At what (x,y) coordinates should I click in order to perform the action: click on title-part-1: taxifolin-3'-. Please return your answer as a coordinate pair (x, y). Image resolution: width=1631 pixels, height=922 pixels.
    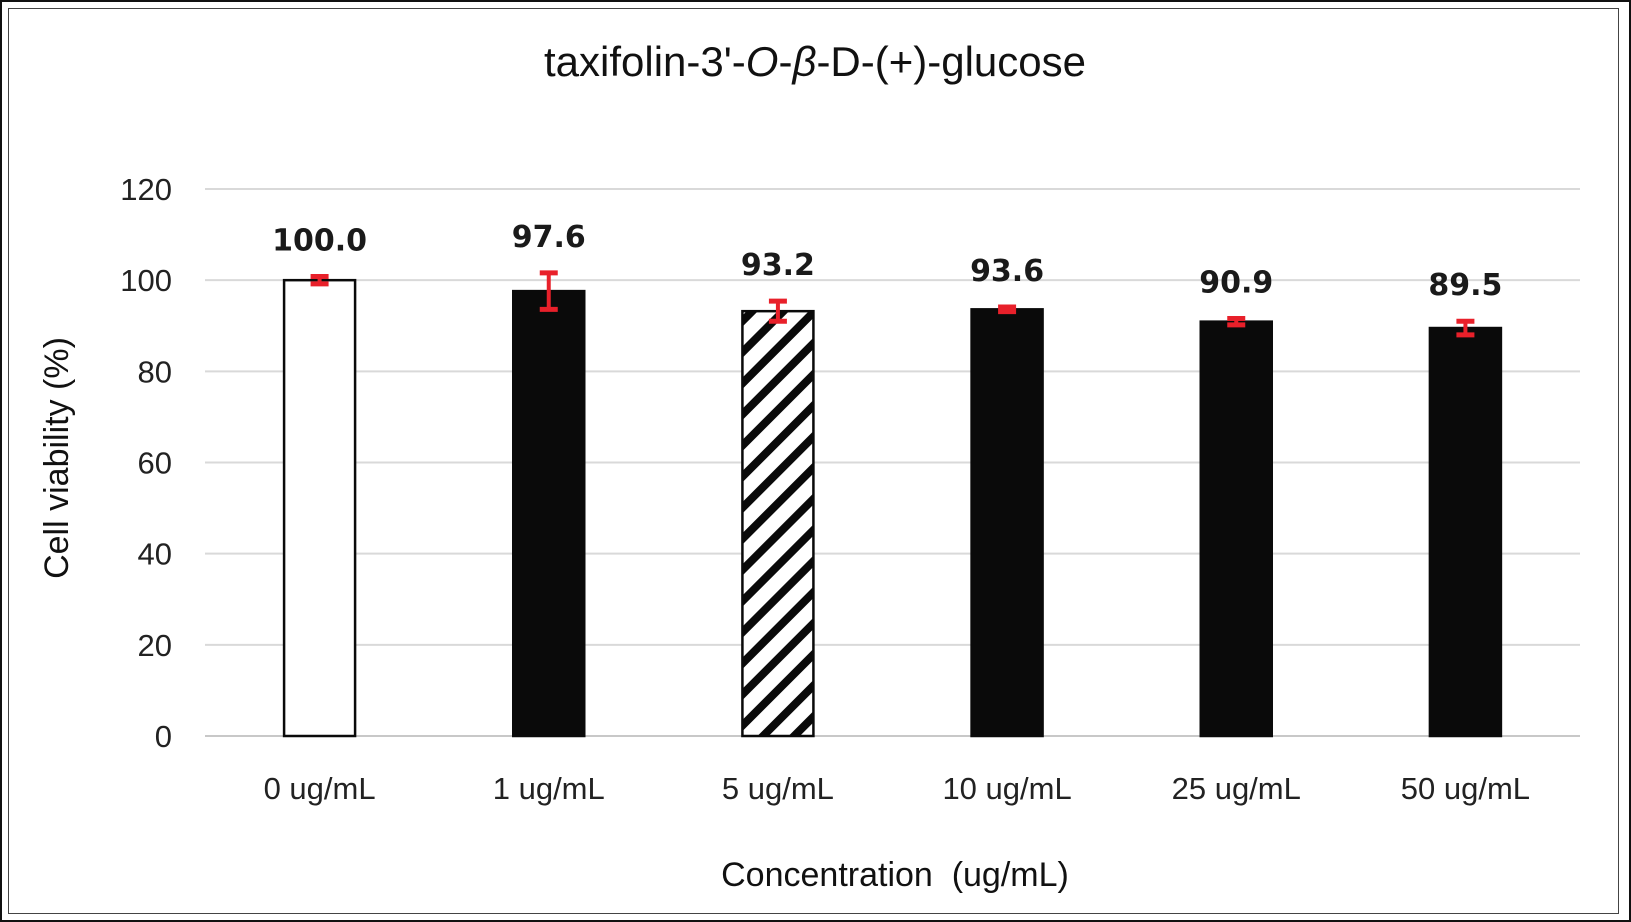
    Looking at the image, I should click on (645, 61).